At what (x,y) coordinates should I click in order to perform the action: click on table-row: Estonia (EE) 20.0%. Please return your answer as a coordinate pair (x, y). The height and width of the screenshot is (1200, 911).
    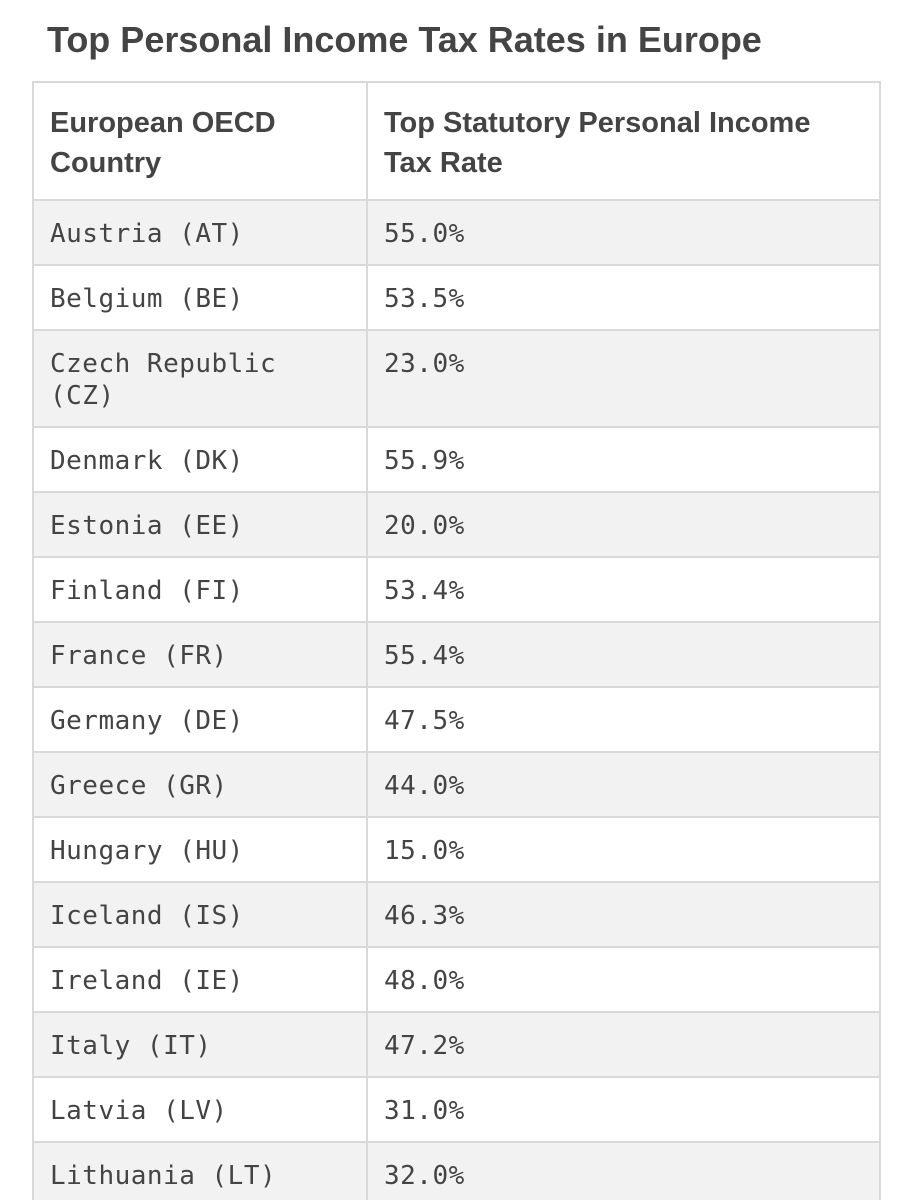
    Looking at the image, I should click on (456, 524).